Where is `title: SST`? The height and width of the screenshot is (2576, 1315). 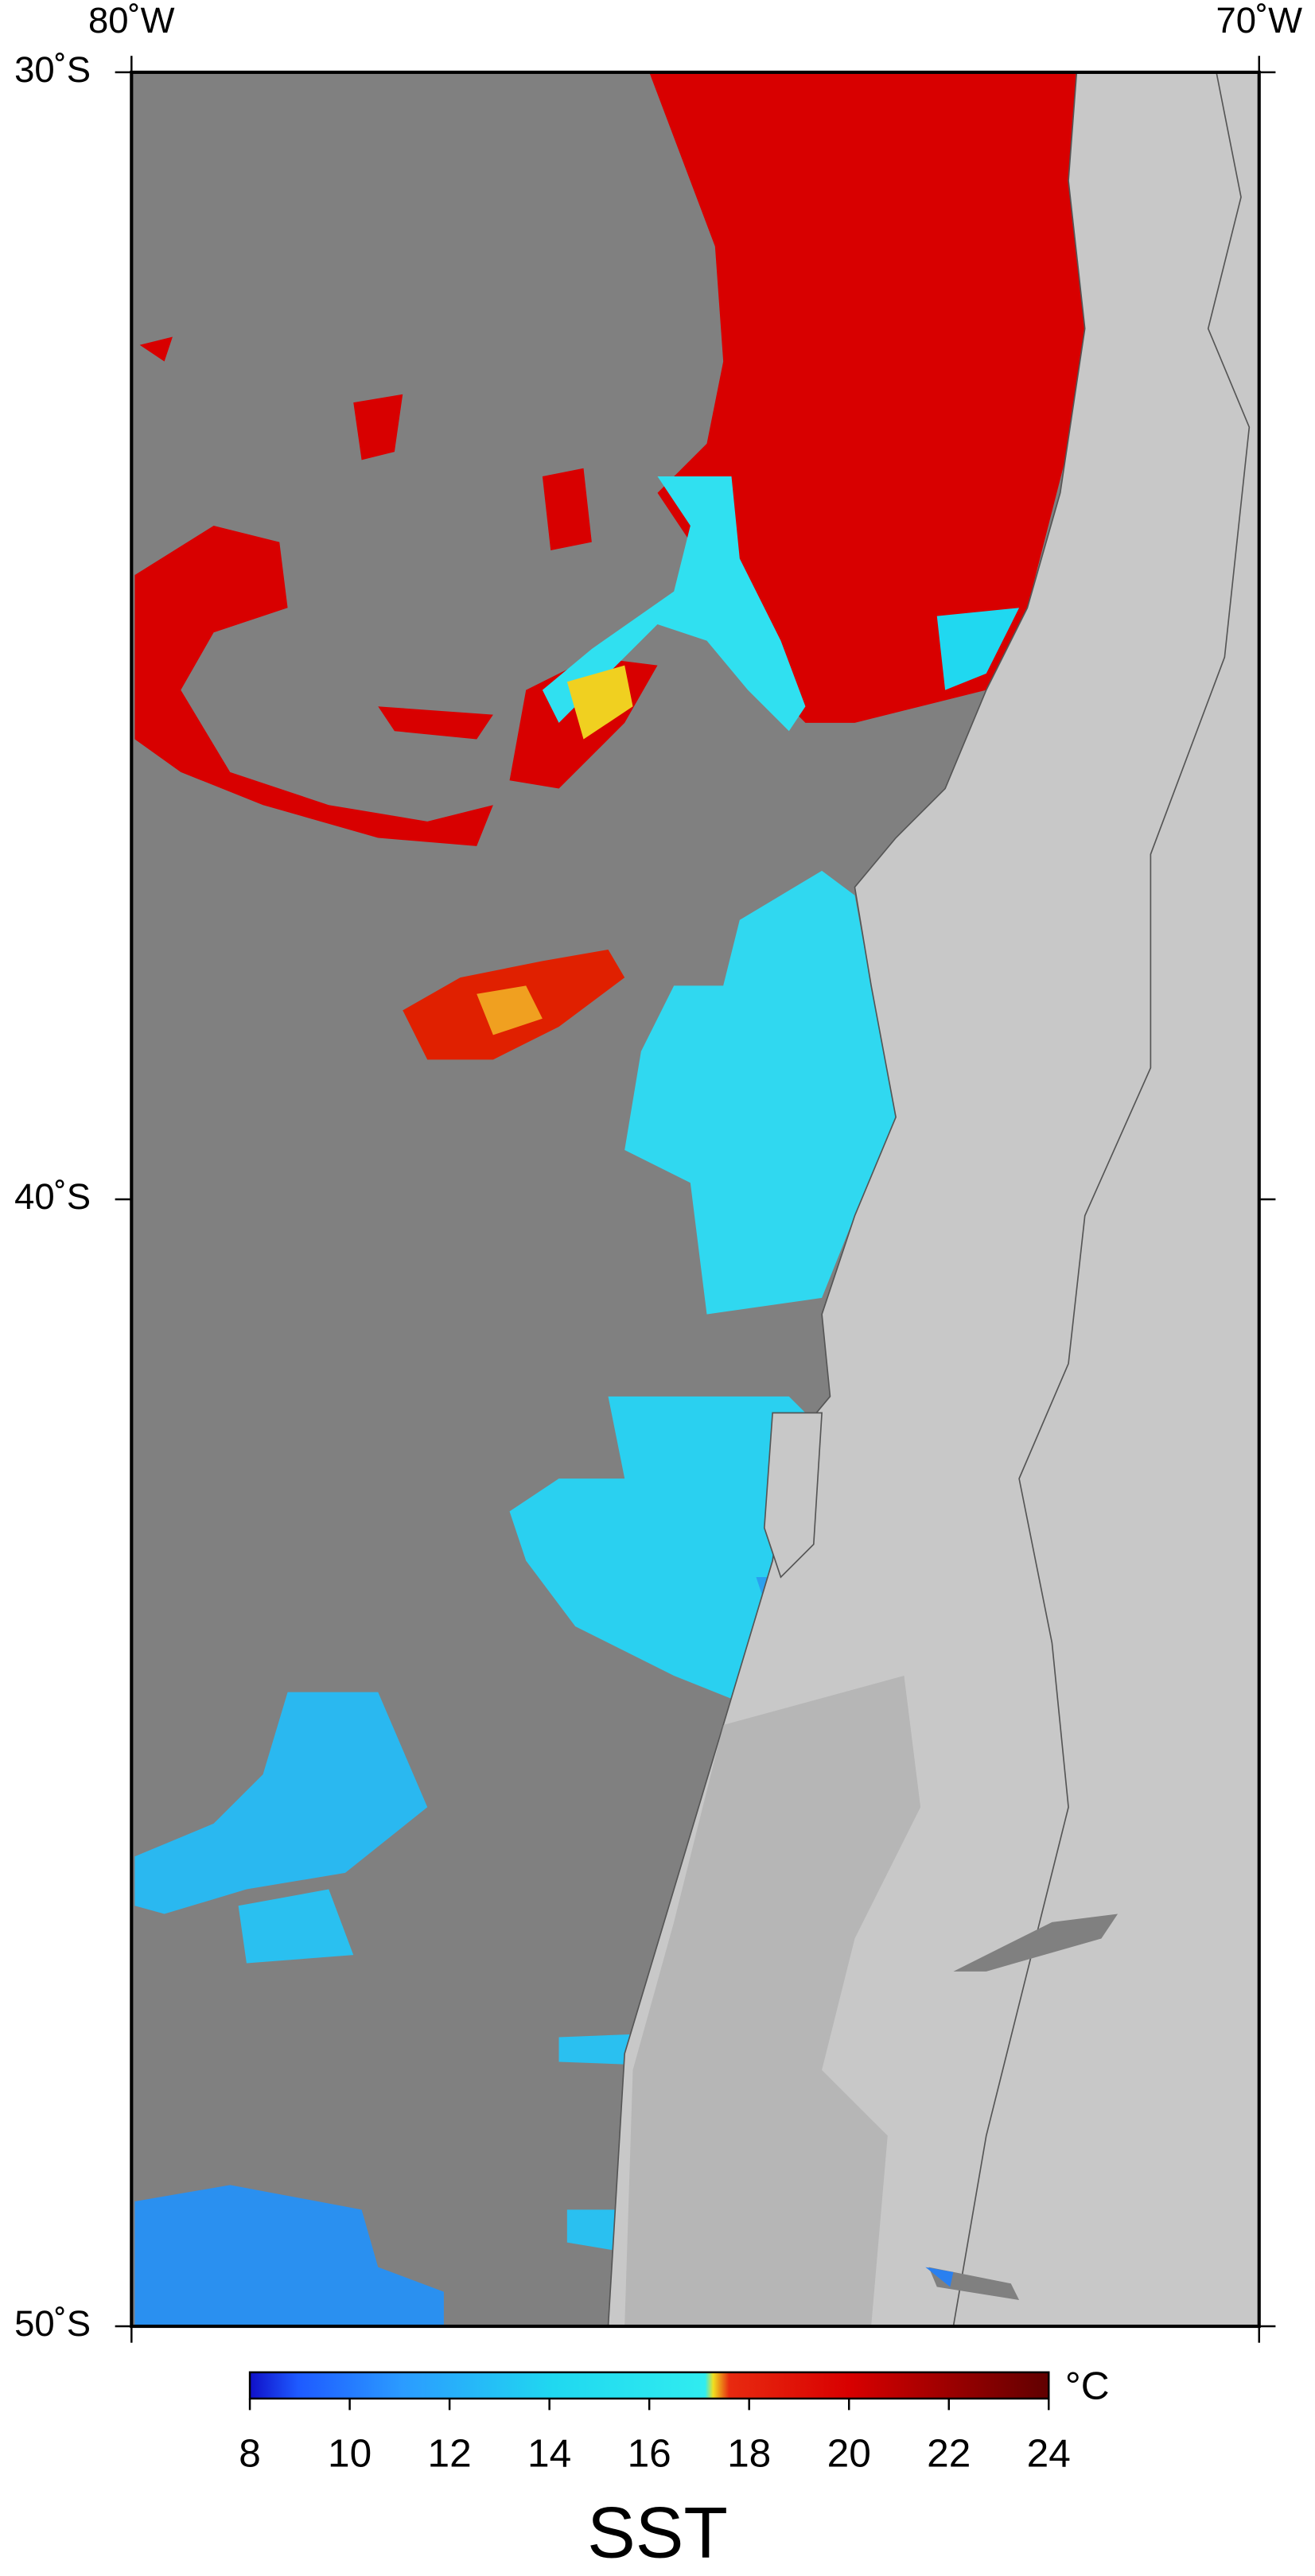
title: SST is located at coordinates (658, 2533).